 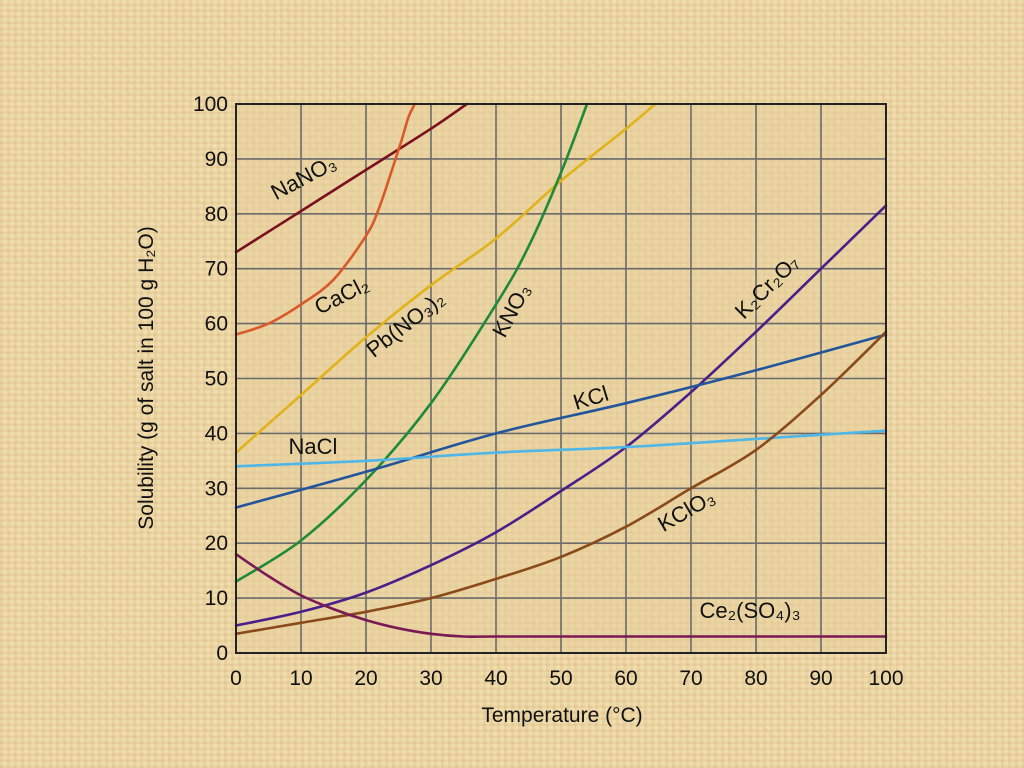 What do you see at coordinates (216, 214) in the screenshot?
I see `y-tick-label: 80` at bounding box center [216, 214].